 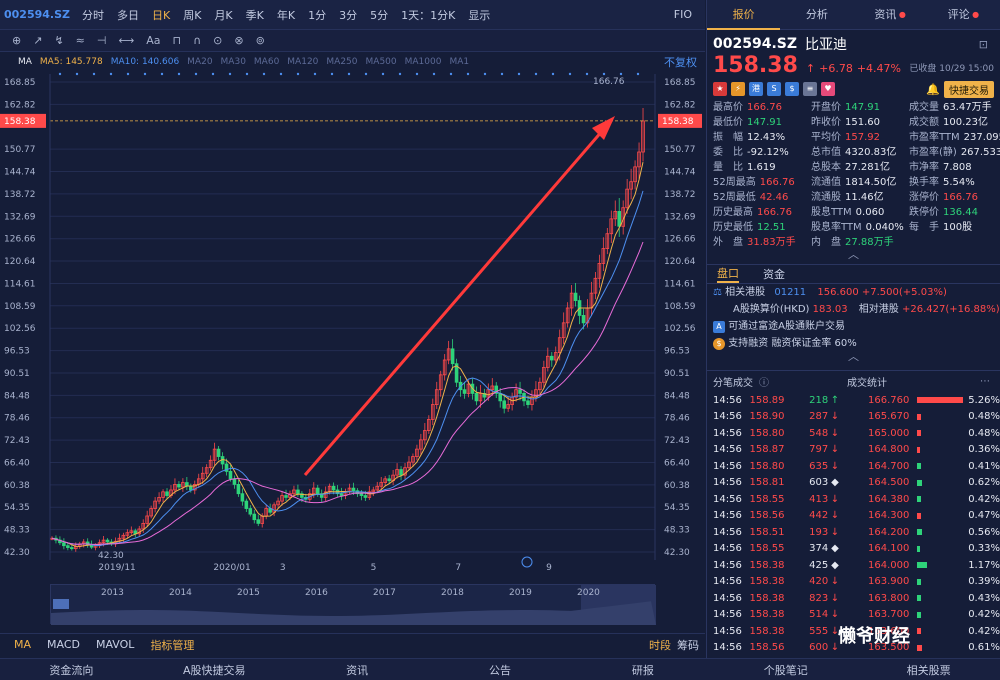 What do you see at coordinates (71, 670) in the screenshot?
I see `footer-tab-0: 资金流向` at bounding box center [71, 670].